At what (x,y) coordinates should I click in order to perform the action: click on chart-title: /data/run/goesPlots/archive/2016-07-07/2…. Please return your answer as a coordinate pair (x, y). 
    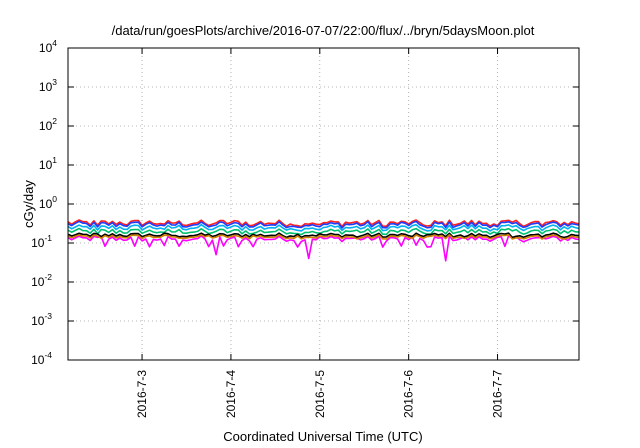
    Looking at the image, I should click on (323, 30).